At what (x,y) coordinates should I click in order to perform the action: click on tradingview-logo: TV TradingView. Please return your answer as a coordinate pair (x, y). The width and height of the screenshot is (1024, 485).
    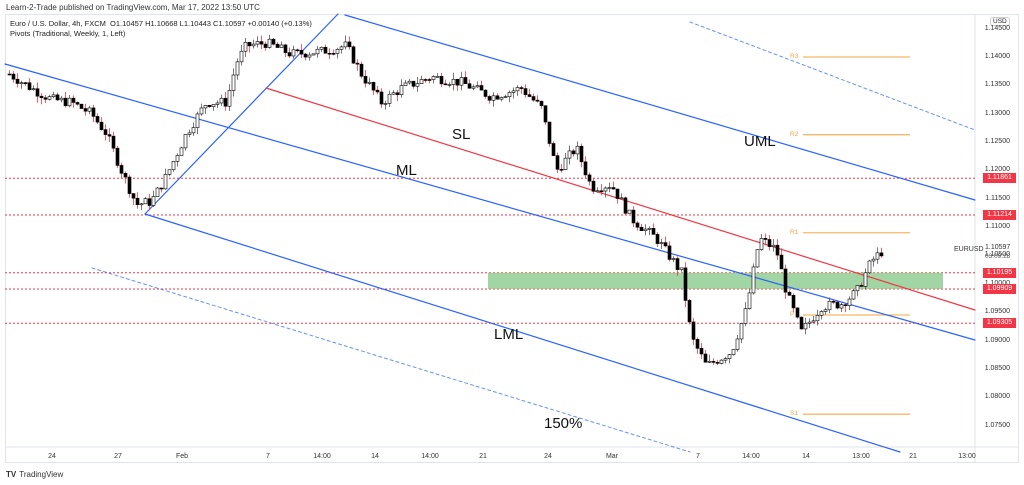
    Looking at the image, I should click on (34, 474).